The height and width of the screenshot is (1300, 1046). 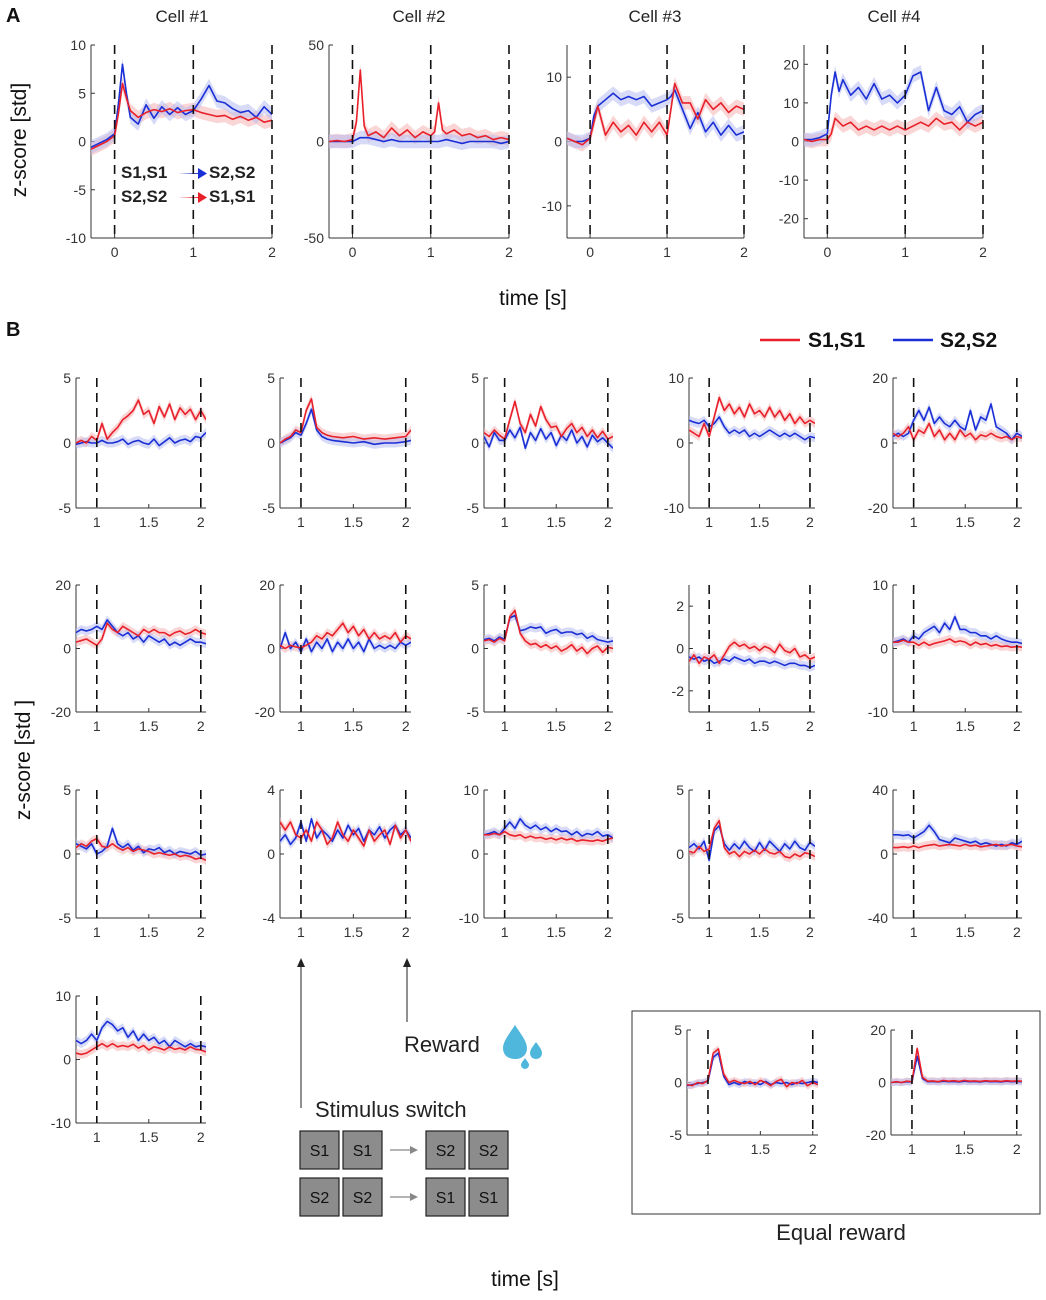 I want to click on box-r1-l2-text: S1, so click(x=363, y=1151).